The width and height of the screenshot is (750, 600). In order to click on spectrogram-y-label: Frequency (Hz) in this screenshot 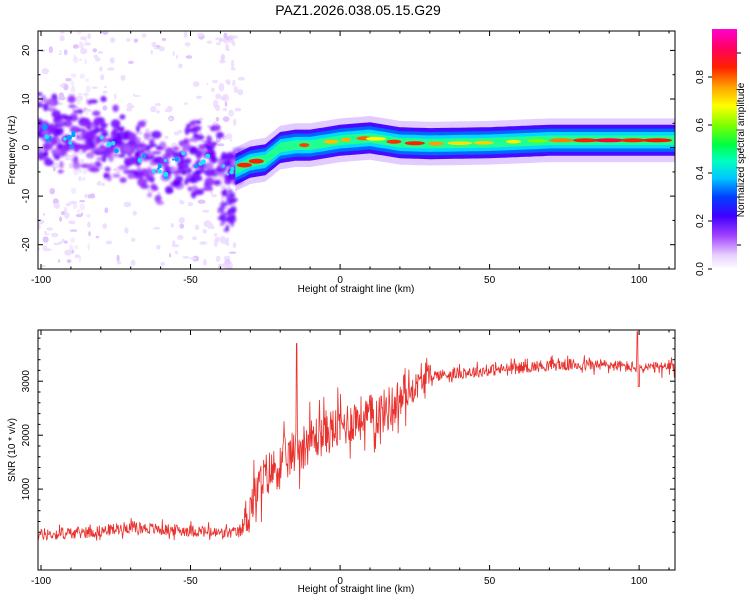, I will do `click(12, 150)`.